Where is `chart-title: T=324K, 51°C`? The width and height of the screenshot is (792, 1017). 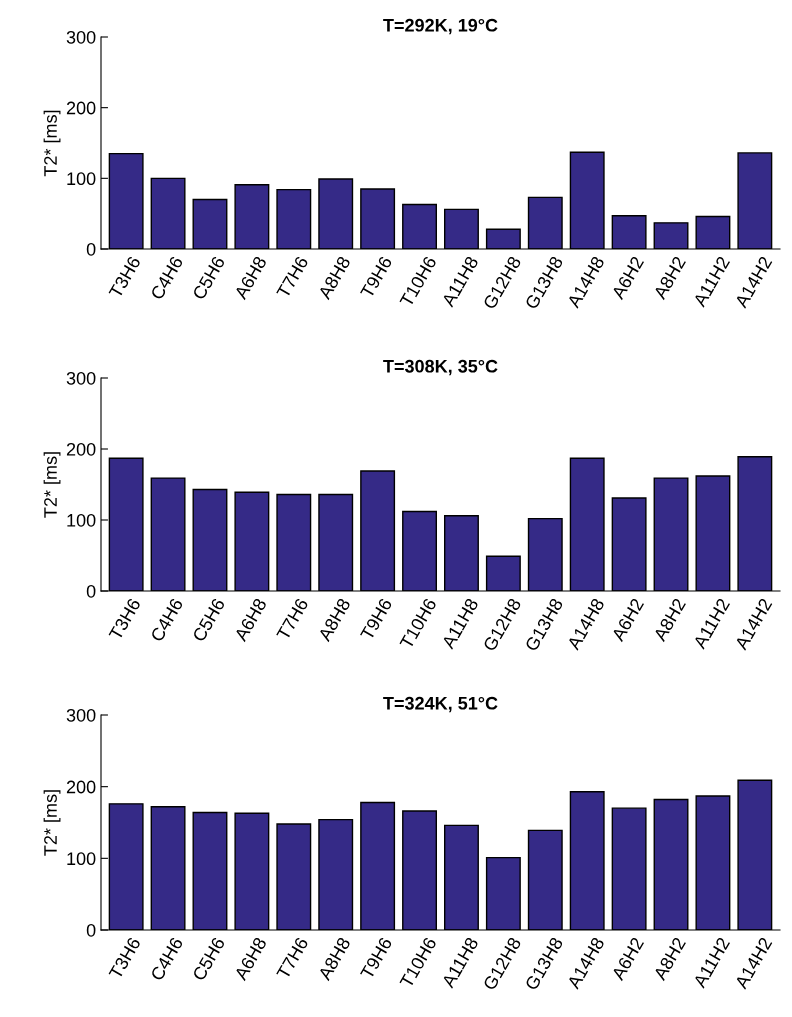
chart-title: T=324K, 51°C is located at coordinates (440, 704).